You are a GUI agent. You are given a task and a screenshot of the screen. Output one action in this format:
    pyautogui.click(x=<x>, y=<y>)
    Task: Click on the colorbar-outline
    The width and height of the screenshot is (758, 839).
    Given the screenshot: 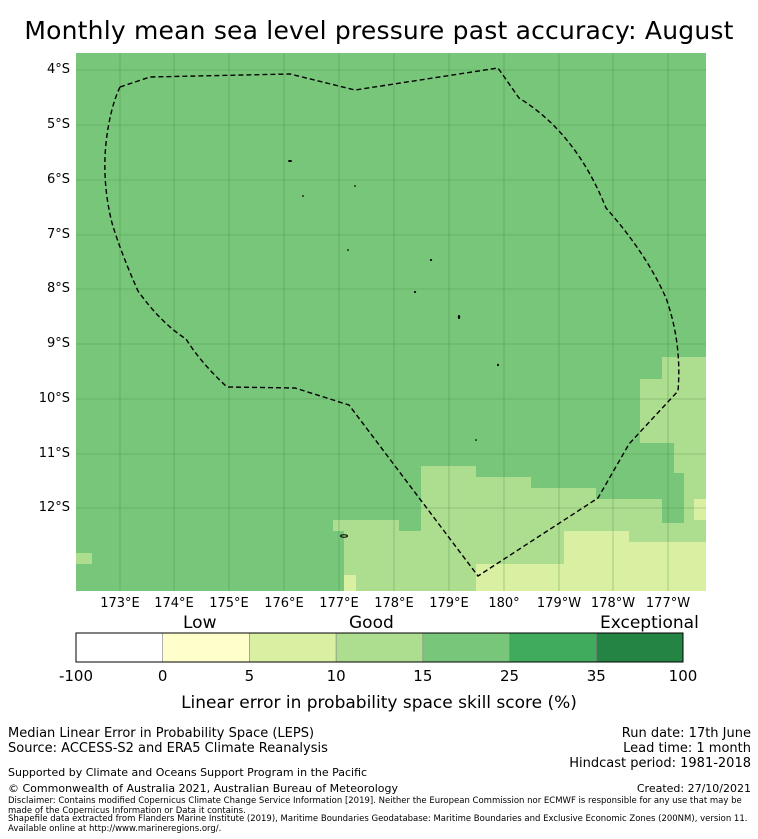 What is the action you would take?
    pyautogui.click(x=379, y=647)
    